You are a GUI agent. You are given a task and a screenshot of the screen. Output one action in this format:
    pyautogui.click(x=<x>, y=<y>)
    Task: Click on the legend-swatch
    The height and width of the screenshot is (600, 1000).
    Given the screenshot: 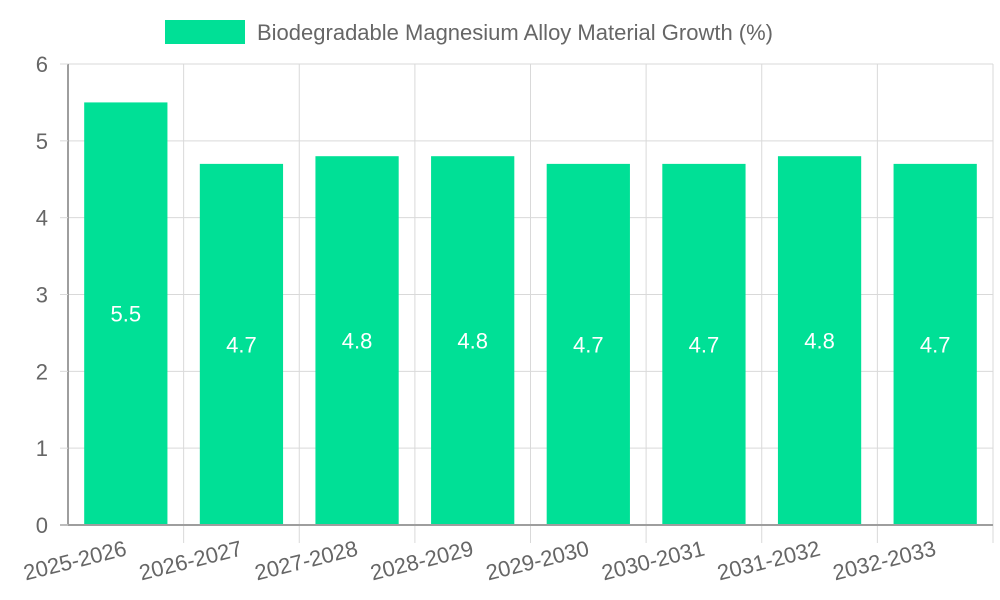 What is the action you would take?
    pyautogui.click(x=205, y=32)
    